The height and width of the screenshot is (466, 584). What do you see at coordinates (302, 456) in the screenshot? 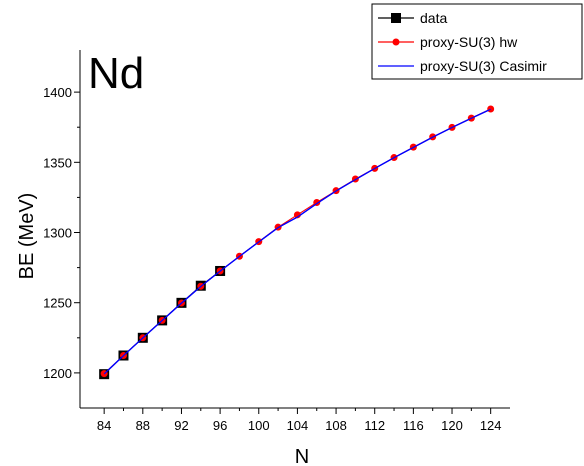
I see `x-axis-label: N` at bounding box center [302, 456].